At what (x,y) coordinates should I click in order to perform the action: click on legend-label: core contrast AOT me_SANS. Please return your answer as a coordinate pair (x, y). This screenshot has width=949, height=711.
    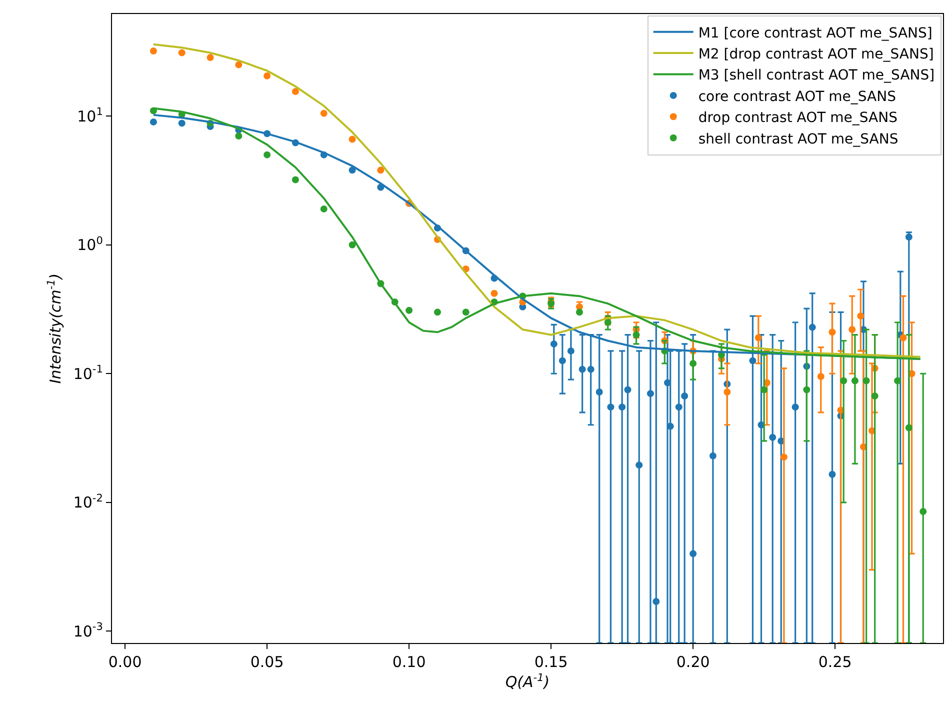
    Looking at the image, I should click on (797, 96).